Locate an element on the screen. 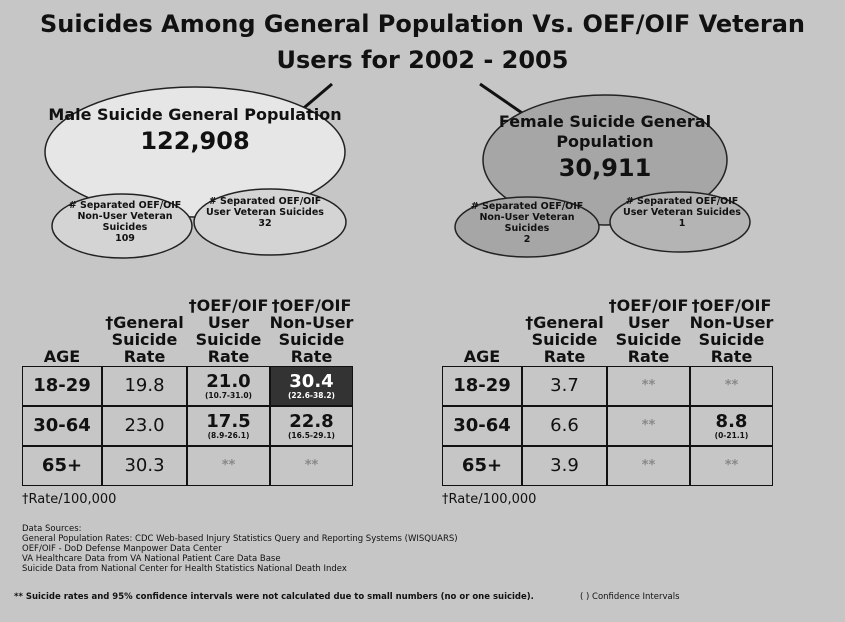 The width and height of the screenshot is (845, 622). rate-cell: 3.7 is located at coordinates (564, 386).